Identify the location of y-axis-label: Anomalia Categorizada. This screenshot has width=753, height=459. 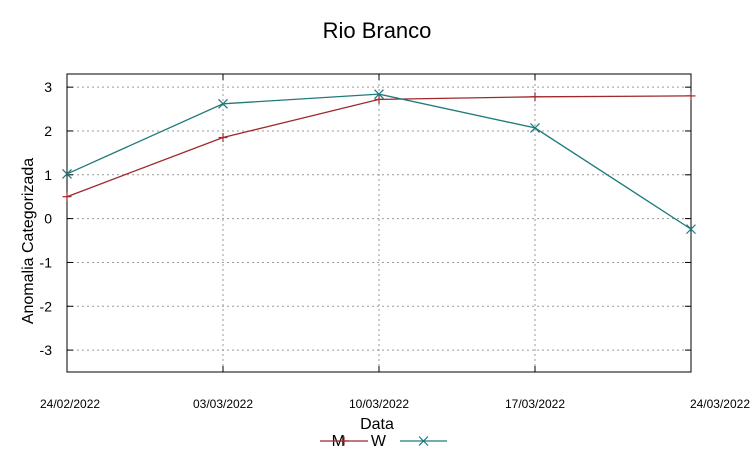
(28, 241).